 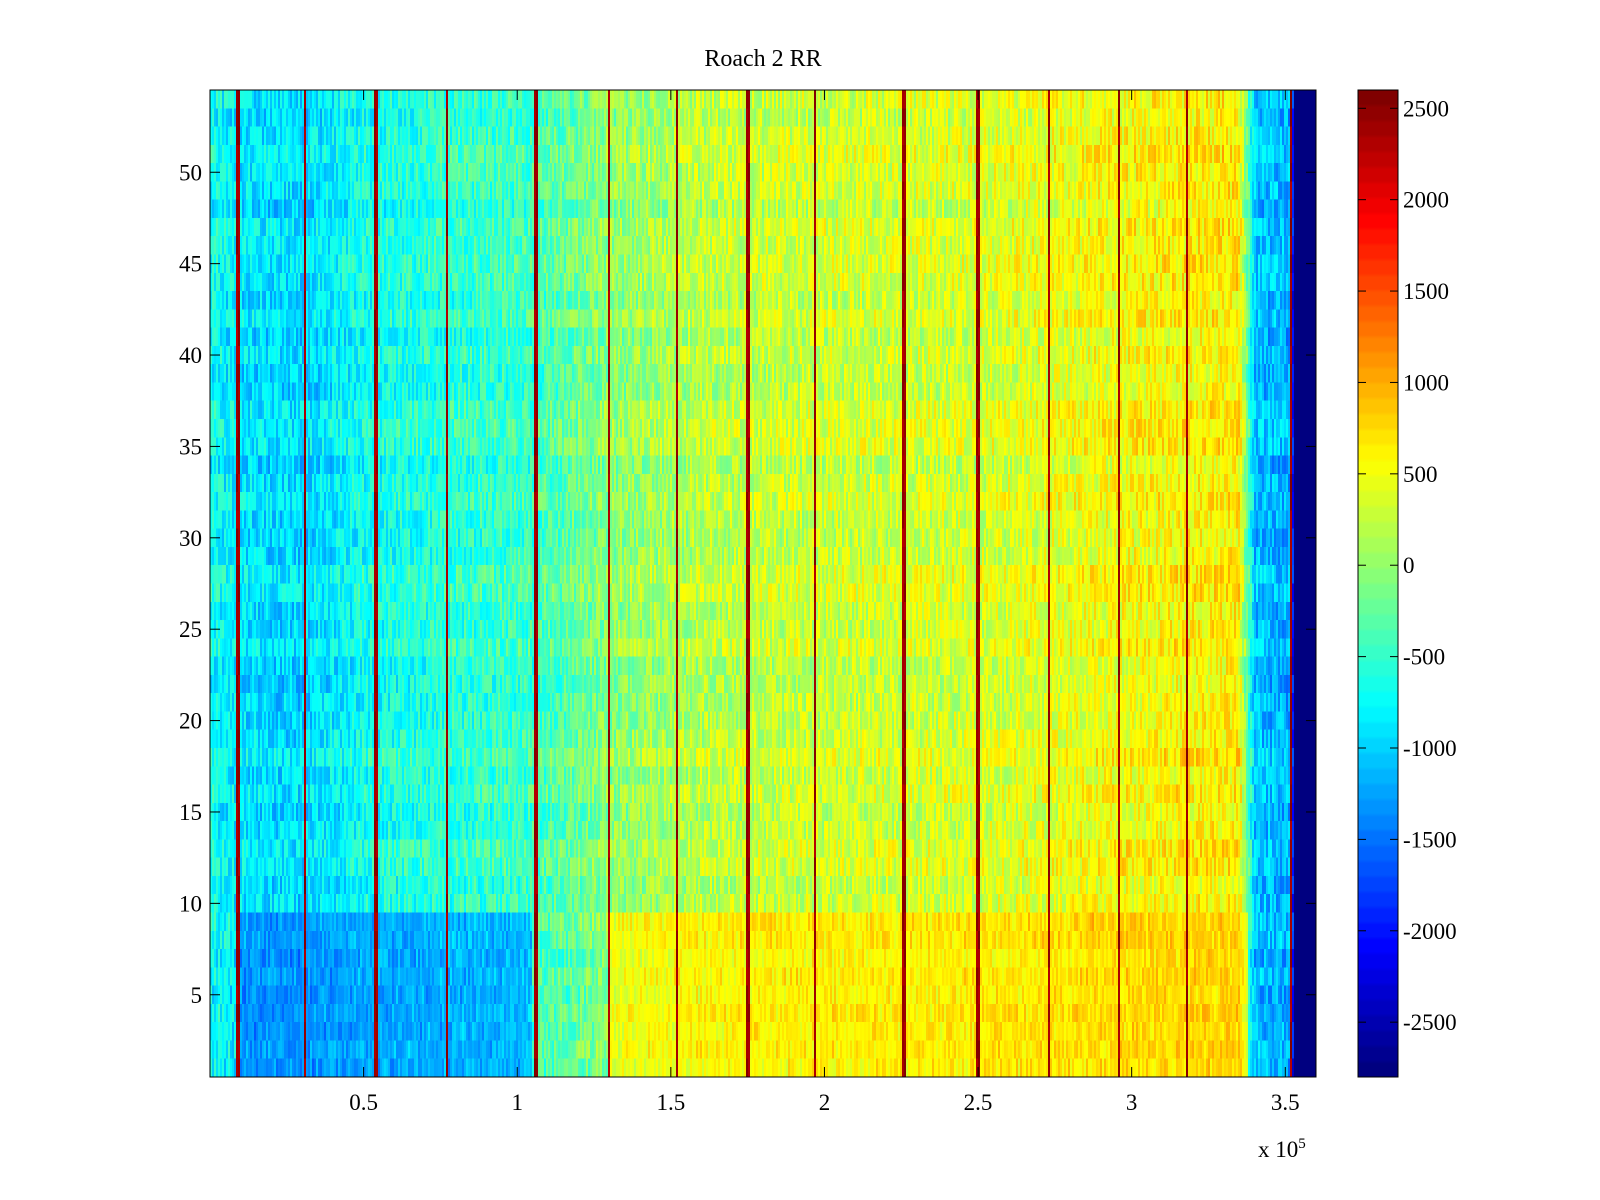 I want to click on x-tick-label: 1, so click(x=517, y=1102).